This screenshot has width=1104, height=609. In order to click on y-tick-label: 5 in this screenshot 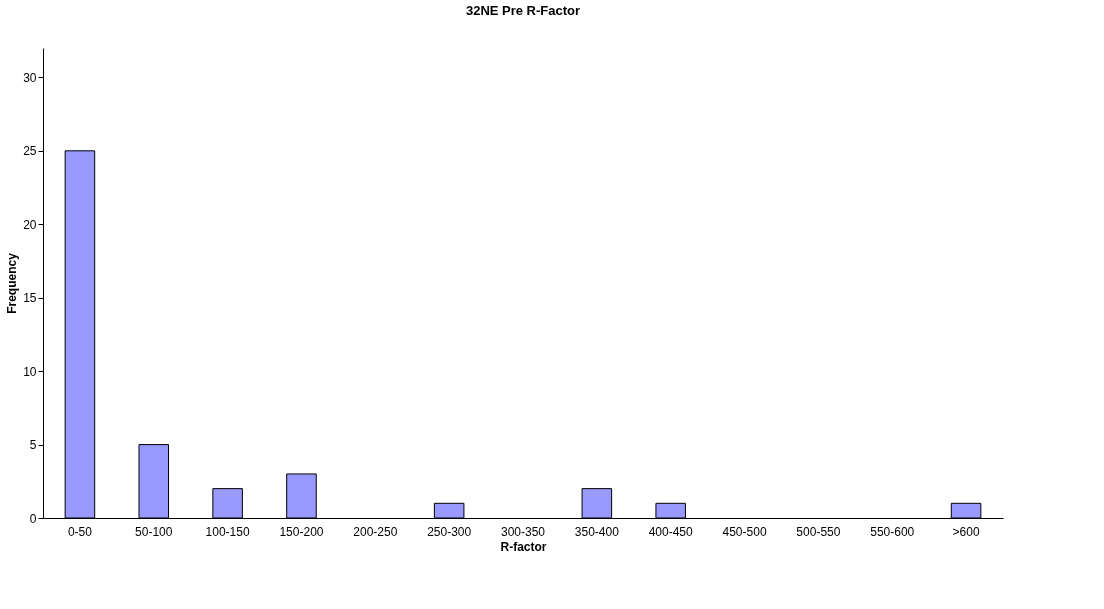, I will do `click(33, 445)`.